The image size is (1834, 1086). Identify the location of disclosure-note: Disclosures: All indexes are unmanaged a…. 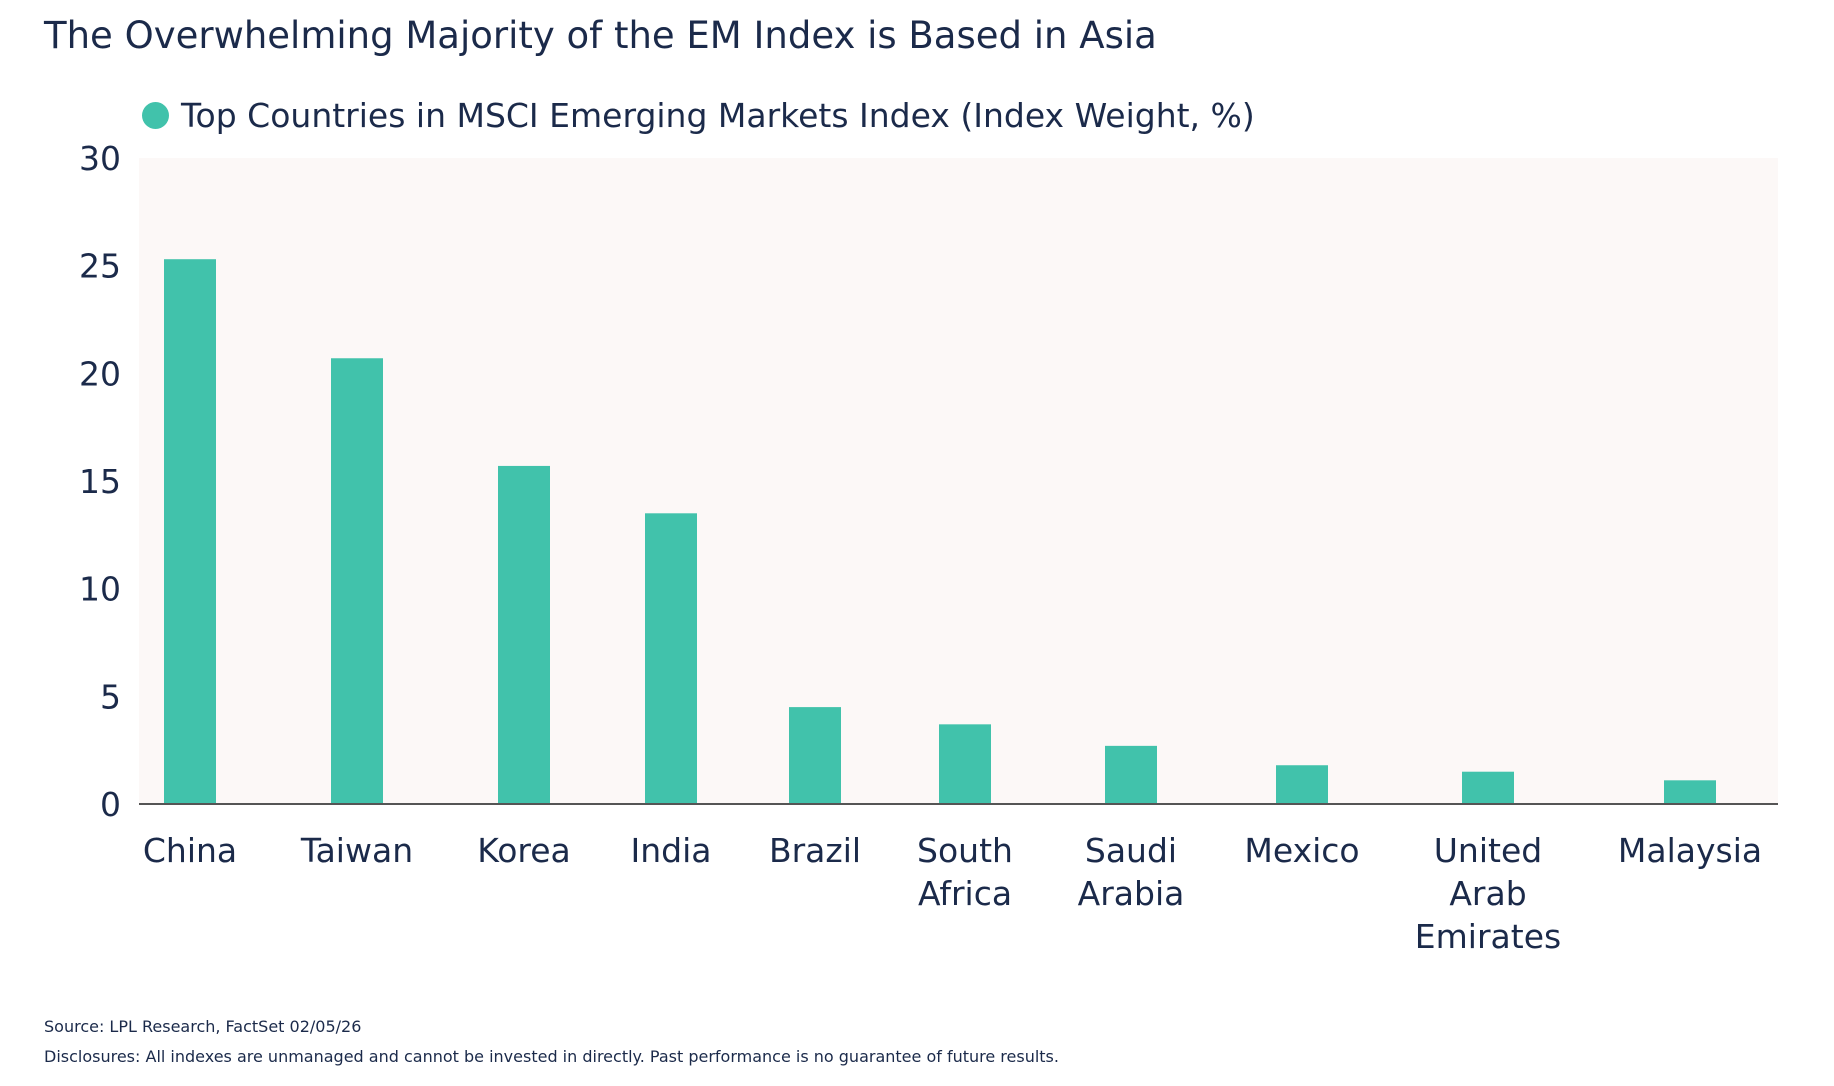
(551, 1056).